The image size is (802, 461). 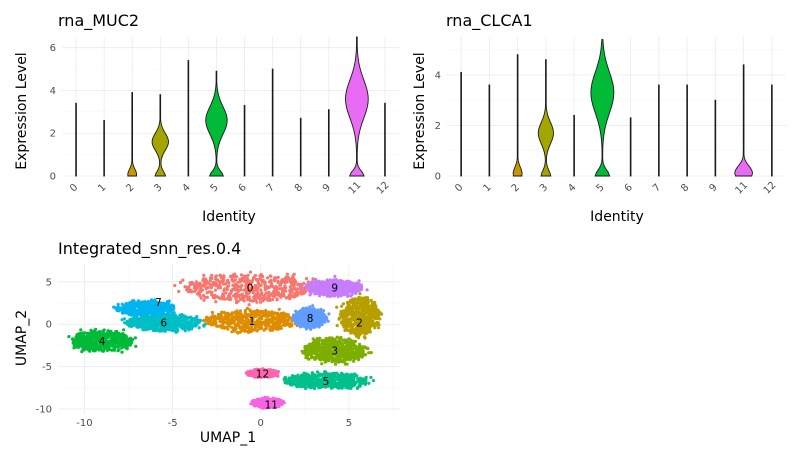 What do you see at coordinates (572, 188) in the screenshot?
I see `clca1-x-tick-label: 4` at bounding box center [572, 188].